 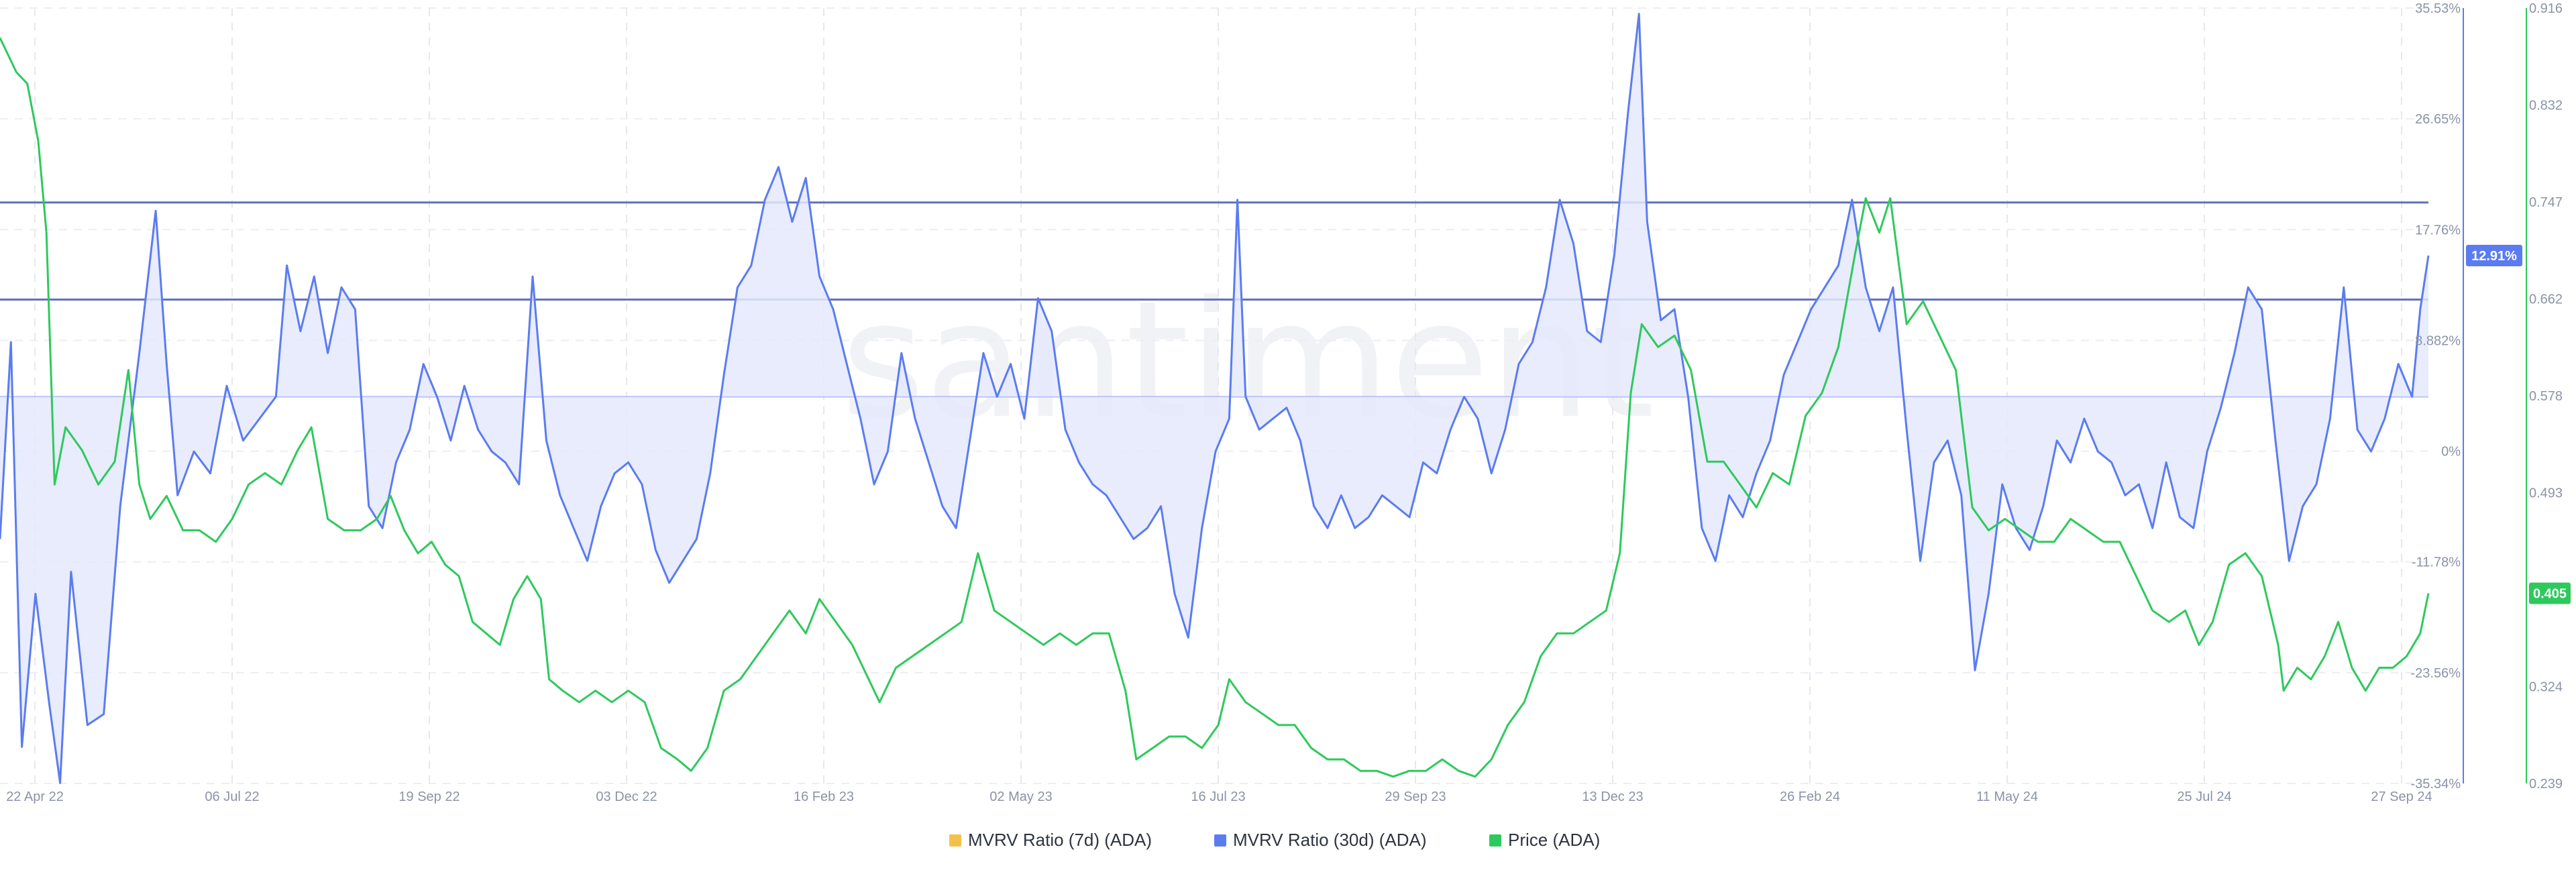 I want to click on x-tick-label: 19 Sep 22, so click(x=429, y=797).